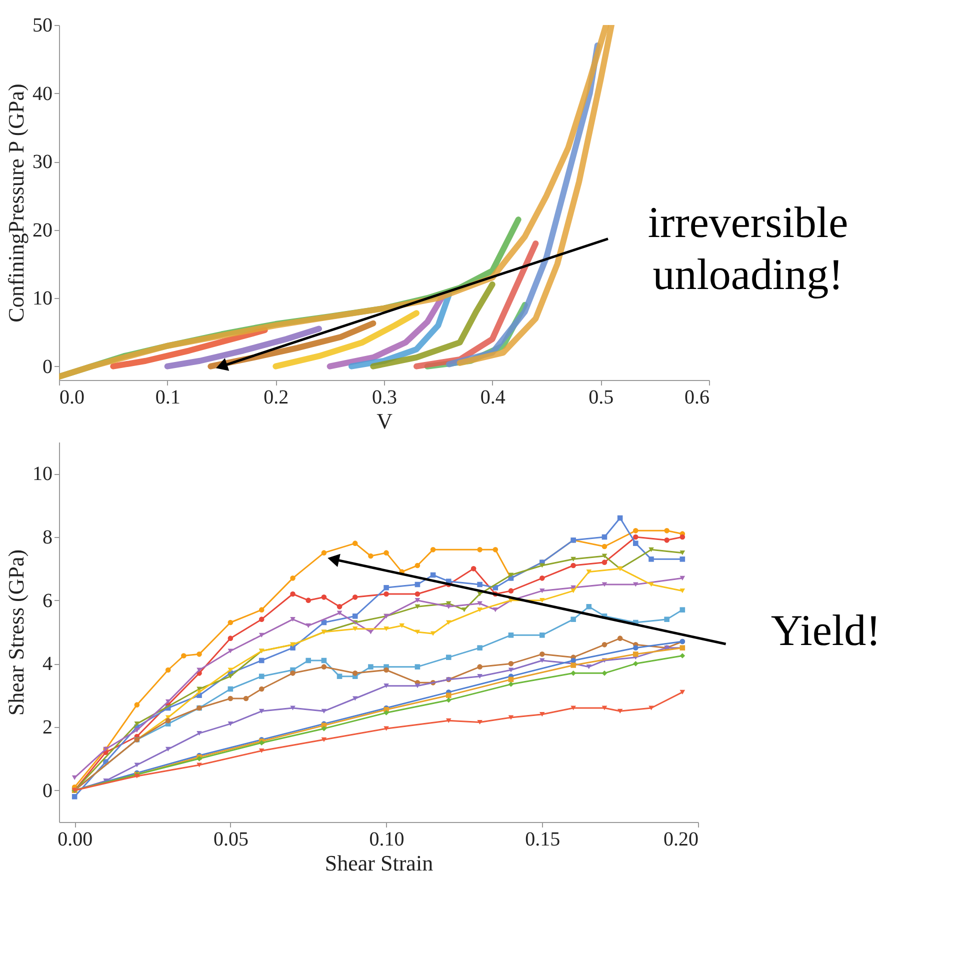 This screenshot has height=953, width=955. What do you see at coordinates (42, 162) in the screenshot?
I see `y-tick-label: 30` at bounding box center [42, 162].